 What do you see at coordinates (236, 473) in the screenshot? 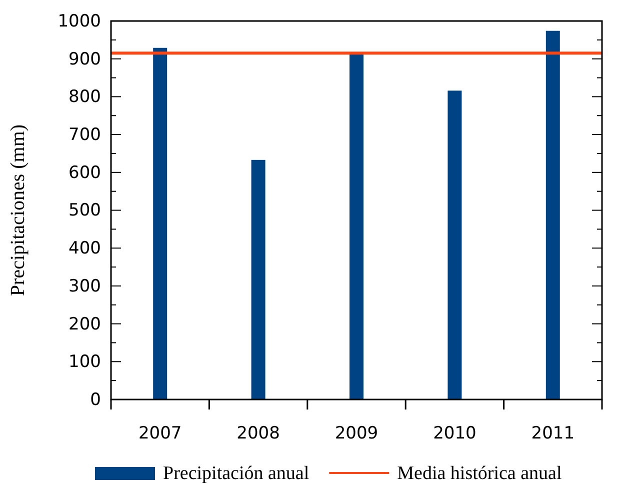
I see `legend-label: Precipitación anual` at bounding box center [236, 473].